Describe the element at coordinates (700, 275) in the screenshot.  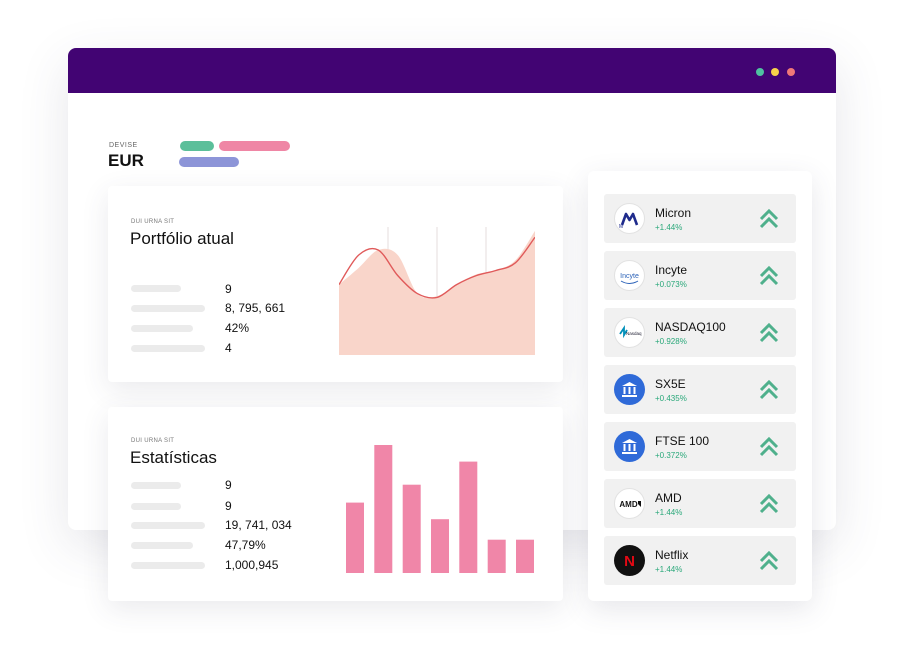
I see `stock-item-incyte: Incyte Incyte +0.073%` at that location.